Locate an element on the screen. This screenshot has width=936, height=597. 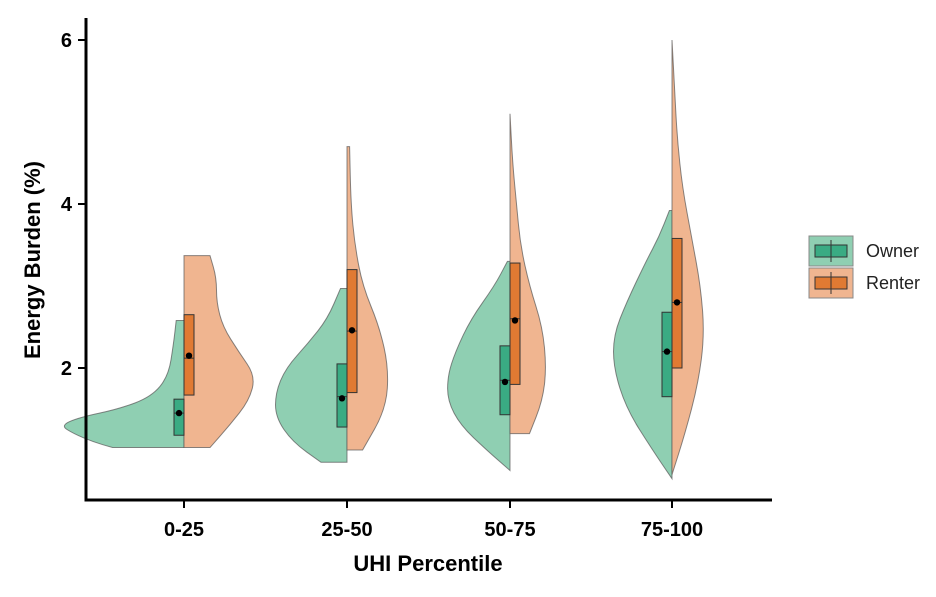
legend-label-owner: Owner is located at coordinates (892, 251).